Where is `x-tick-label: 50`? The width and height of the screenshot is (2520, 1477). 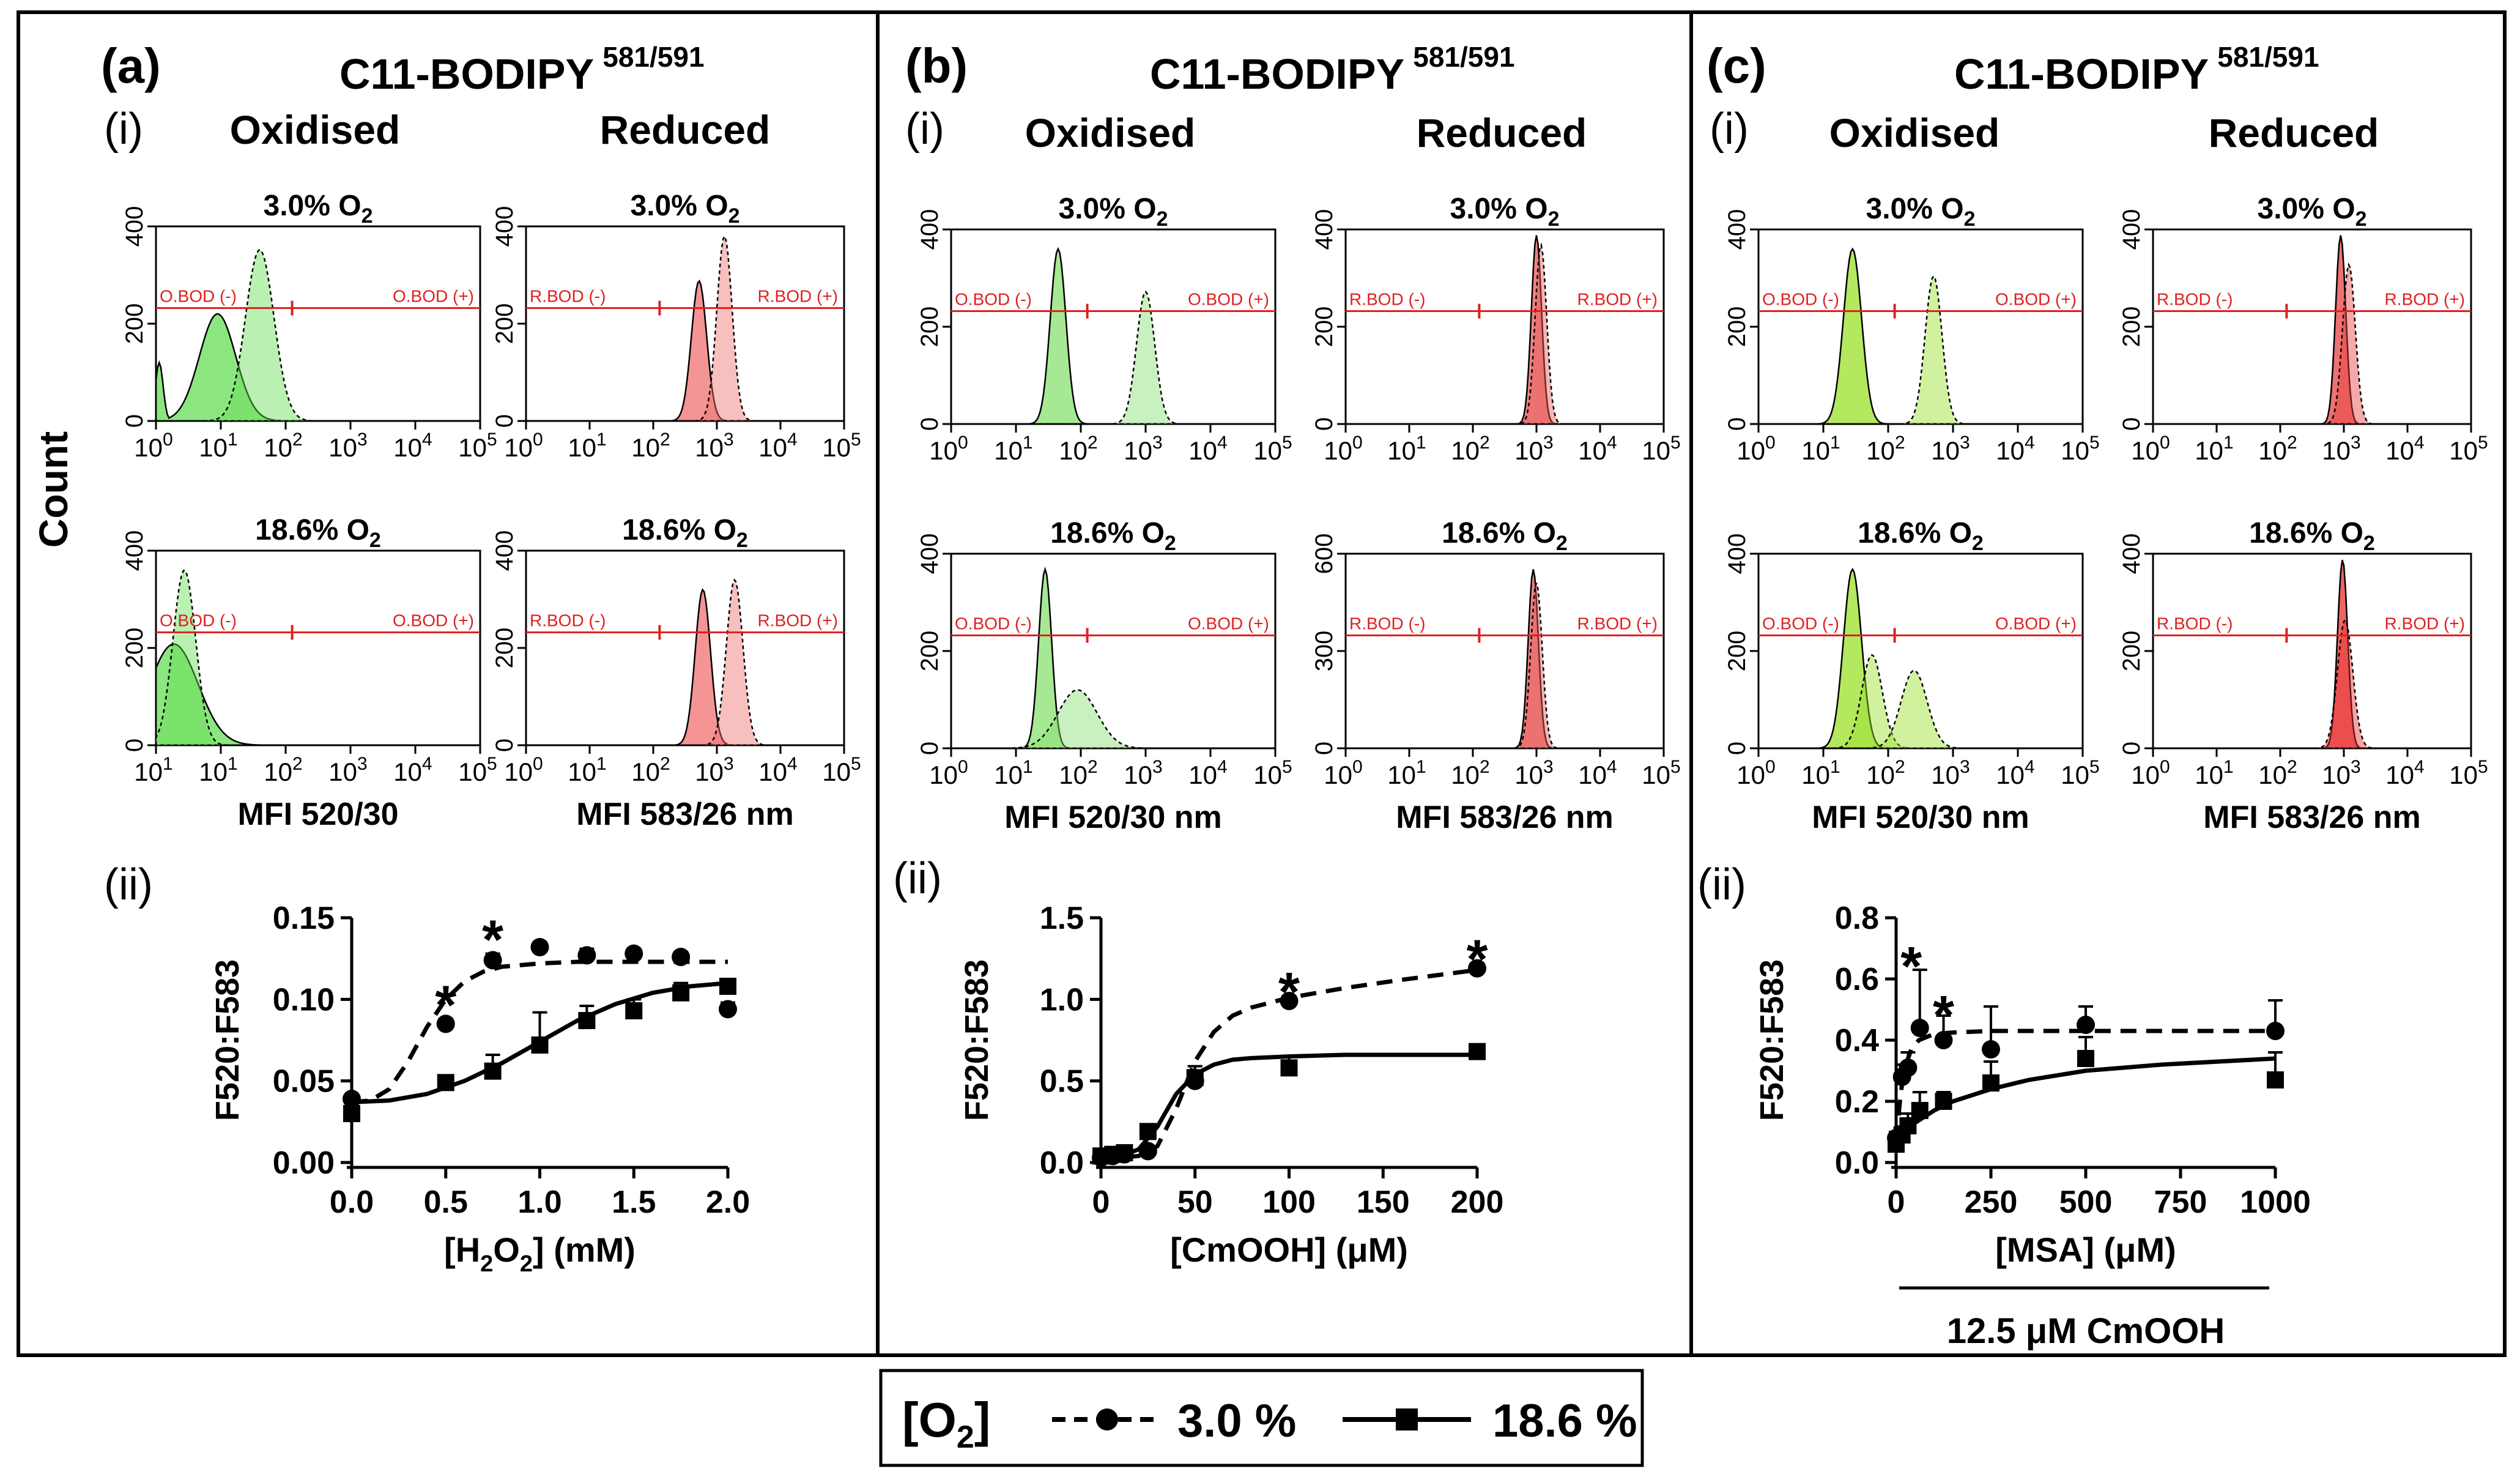 x-tick-label: 50 is located at coordinates (1195, 1202).